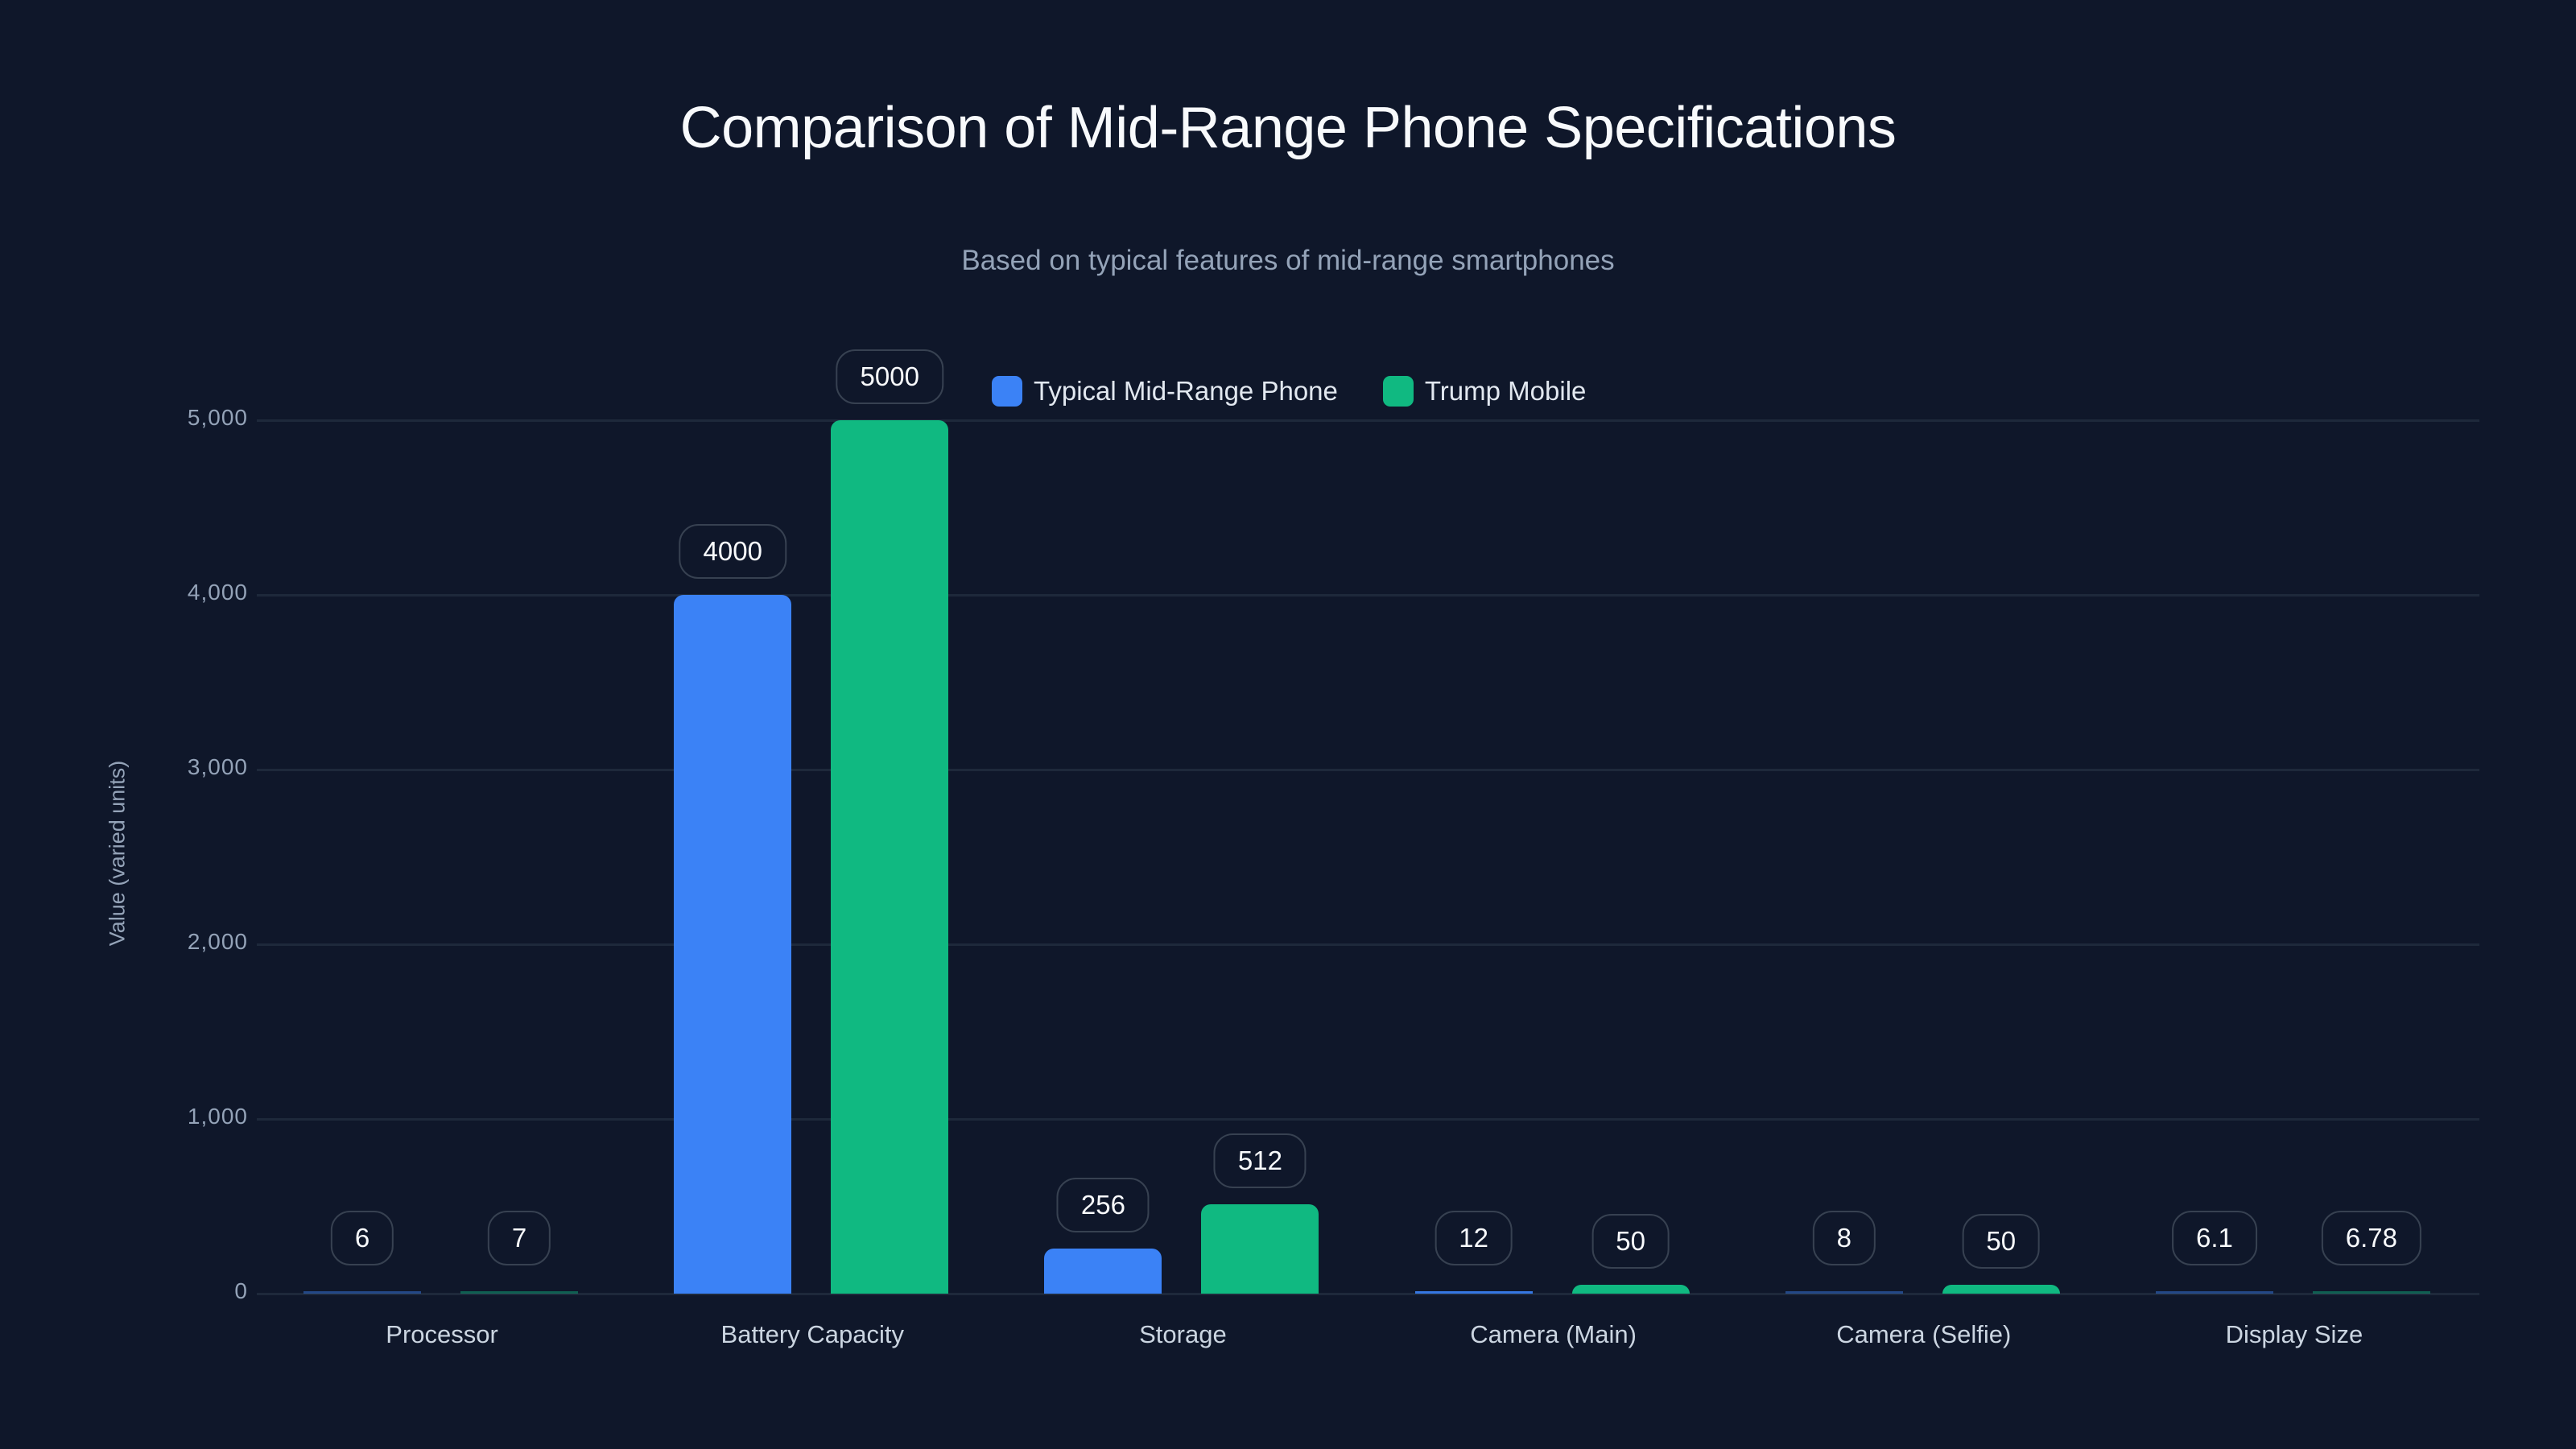 The image size is (2576, 1449). Describe the element at coordinates (217, 592) in the screenshot. I see `y-tick-4000: 4,000` at that location.